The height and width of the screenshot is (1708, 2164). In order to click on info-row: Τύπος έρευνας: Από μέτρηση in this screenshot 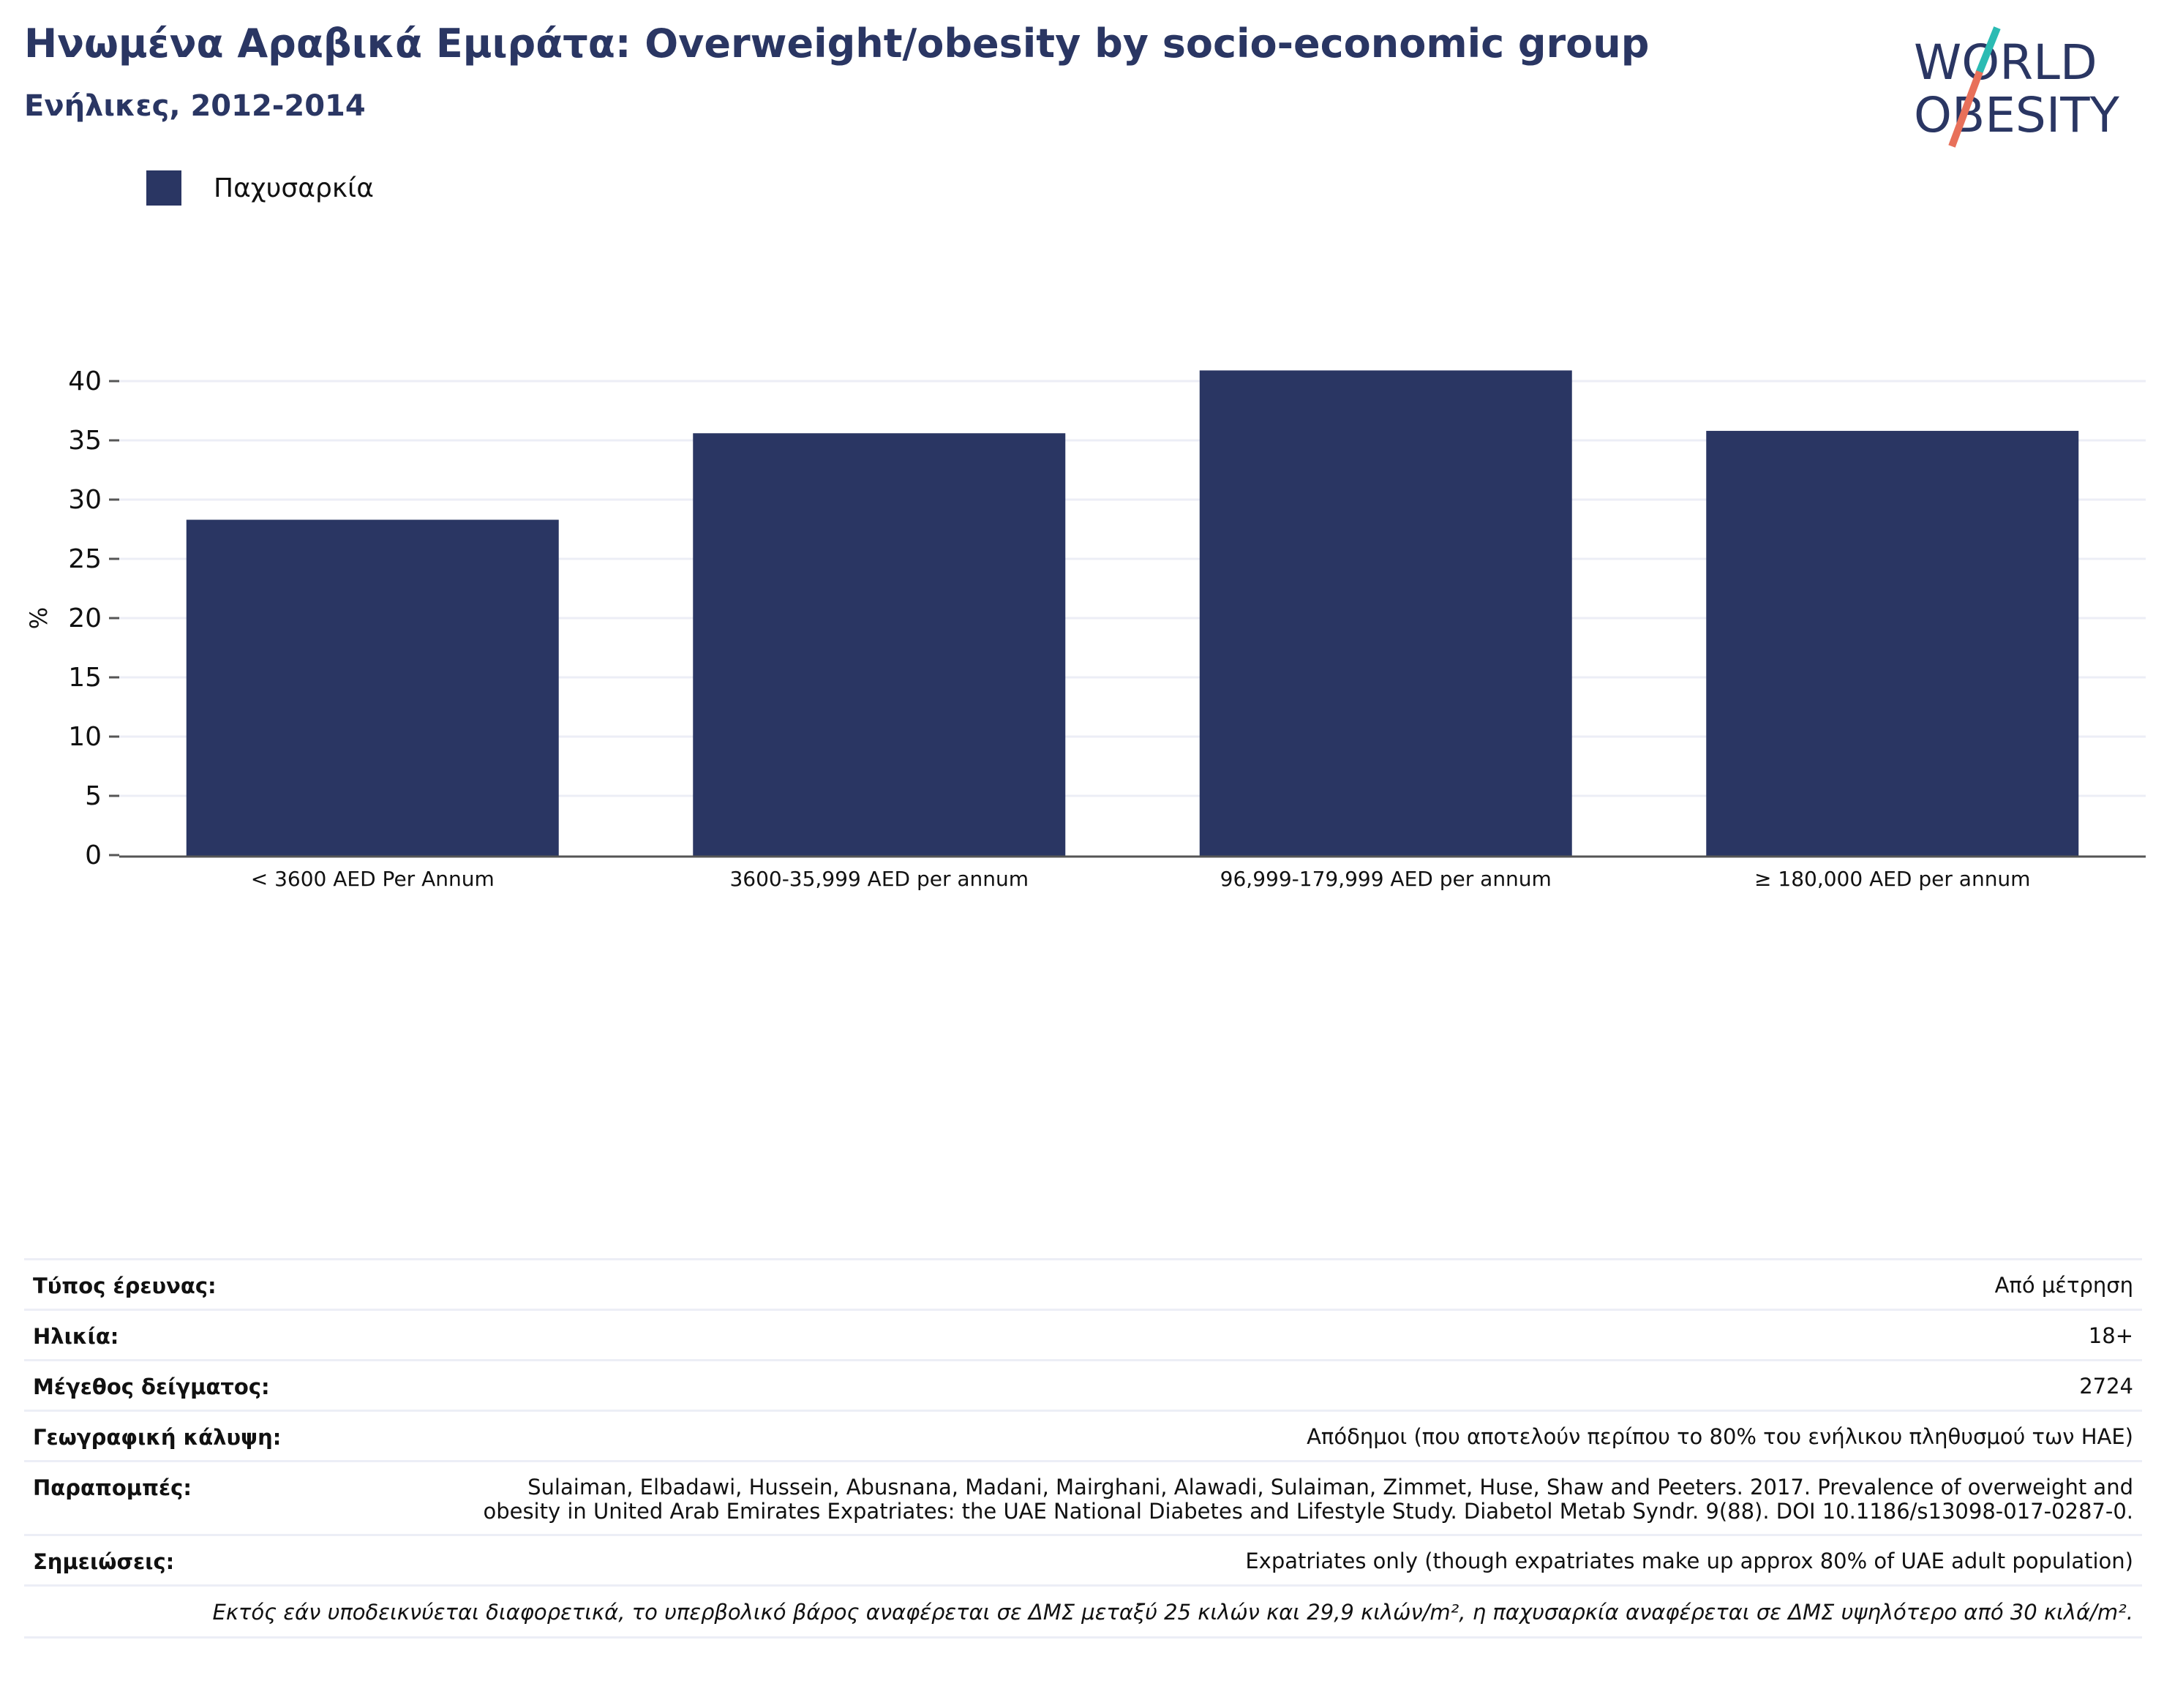, I will do `click(1083, 1283)`.